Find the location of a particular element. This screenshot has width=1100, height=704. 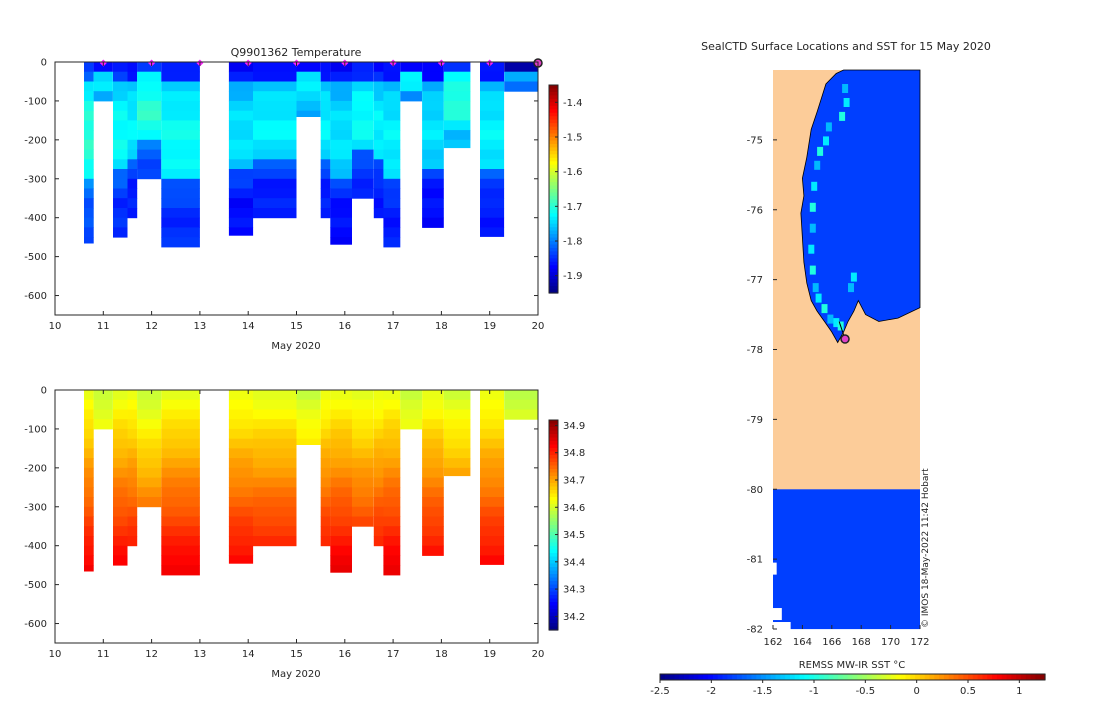

y-tick-label: -100 is located at coordinates (35, 429).